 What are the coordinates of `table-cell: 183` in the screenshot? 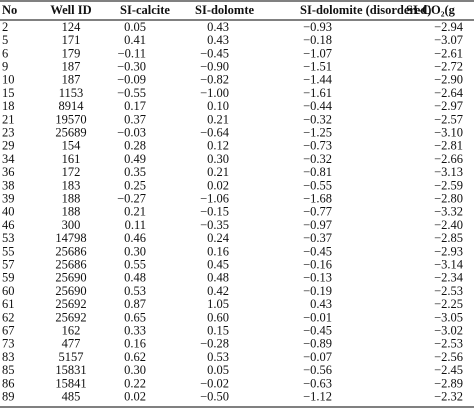 It's located at (71, 185).